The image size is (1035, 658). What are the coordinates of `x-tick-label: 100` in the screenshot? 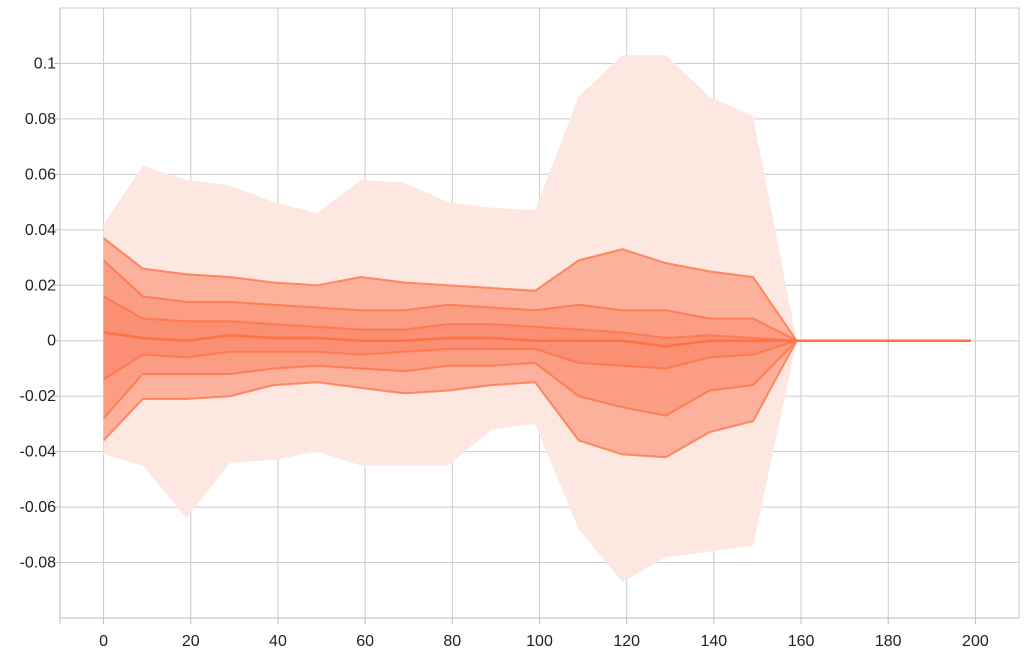 It's located at (539, 641).